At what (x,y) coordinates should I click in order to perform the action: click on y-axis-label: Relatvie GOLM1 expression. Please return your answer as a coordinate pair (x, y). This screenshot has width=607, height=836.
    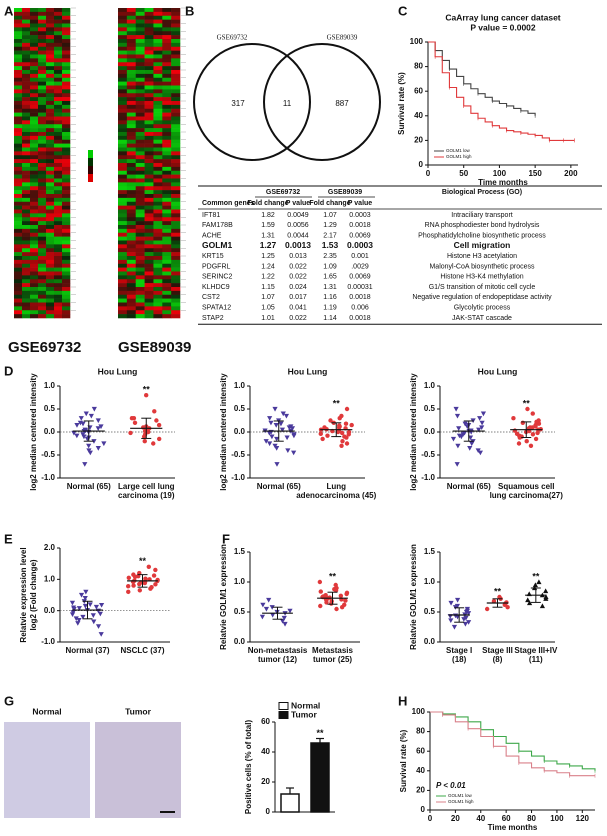
    Looking at the image, I should click on (413, 597).